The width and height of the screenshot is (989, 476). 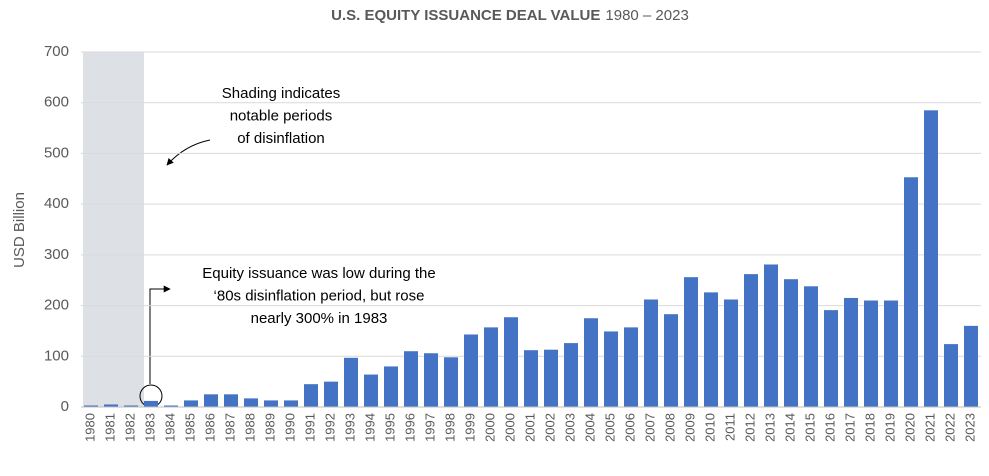 I want to click on shaded-period, so click(x=113, y=229).